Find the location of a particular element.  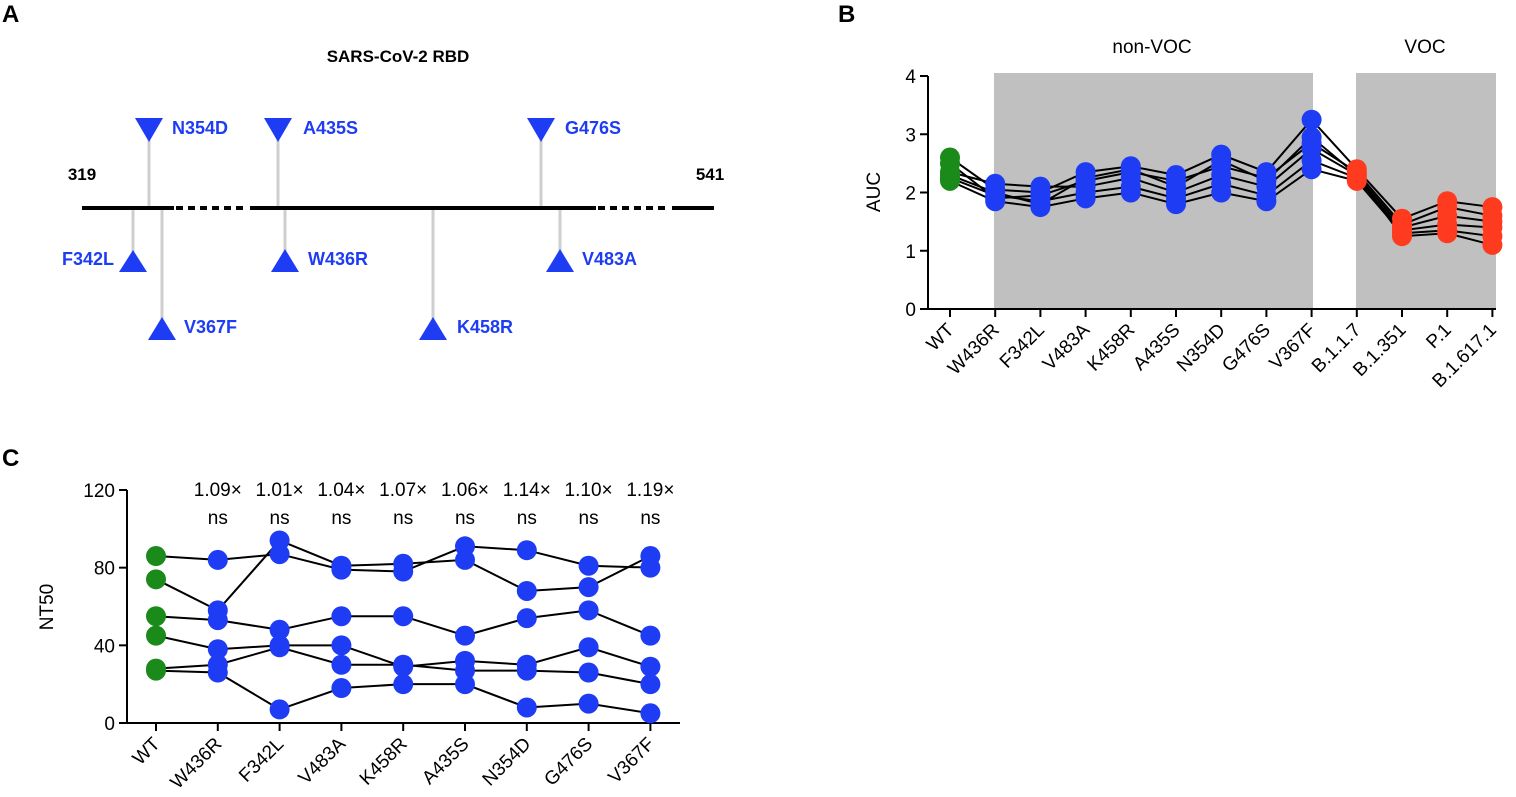

auc-y-label: AUC is located at coordinates (874, 192).